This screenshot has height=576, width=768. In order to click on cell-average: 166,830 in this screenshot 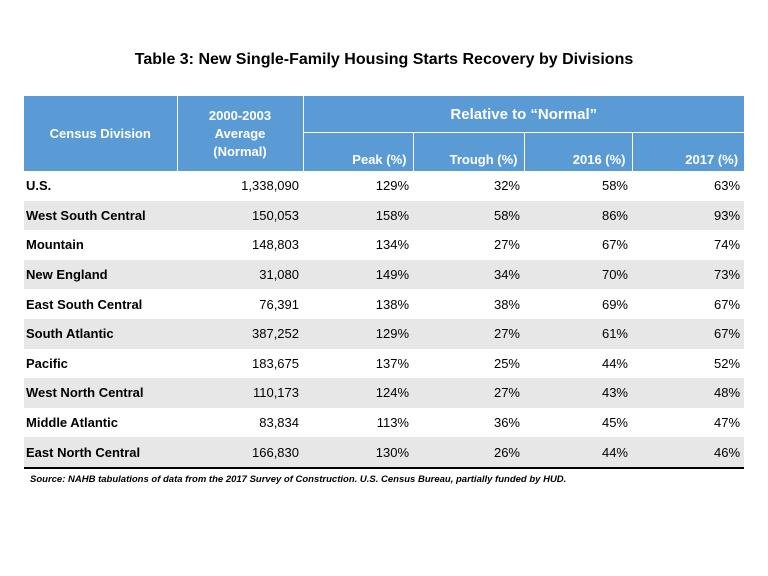, I will do `click(240, 453)`.